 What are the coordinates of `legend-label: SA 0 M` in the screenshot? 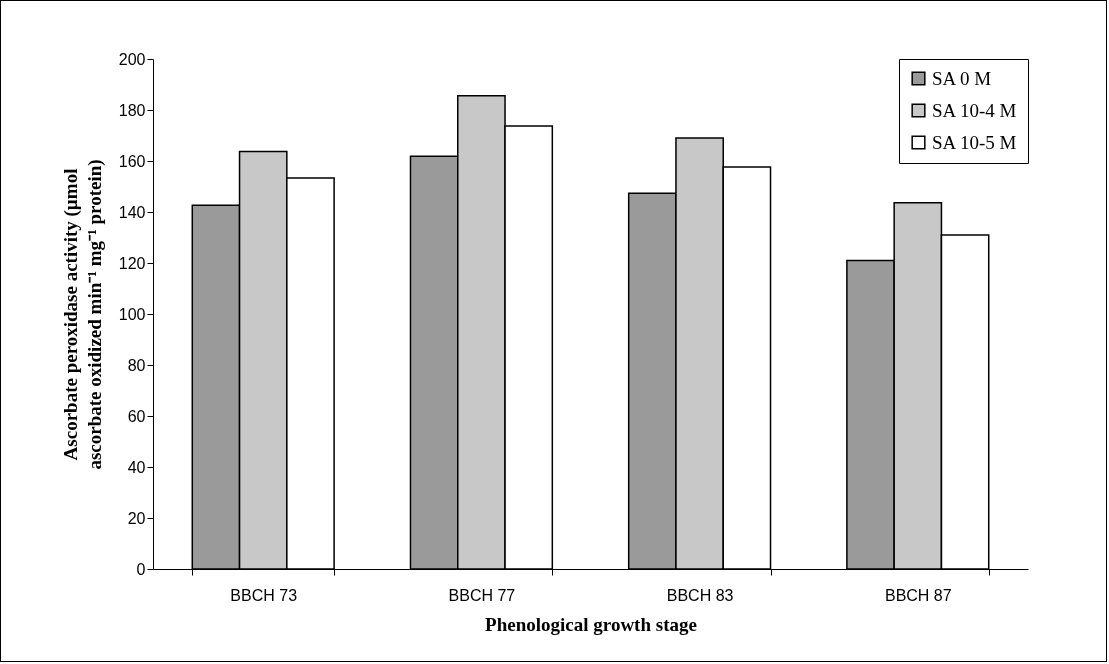 It's located at (962, 78).